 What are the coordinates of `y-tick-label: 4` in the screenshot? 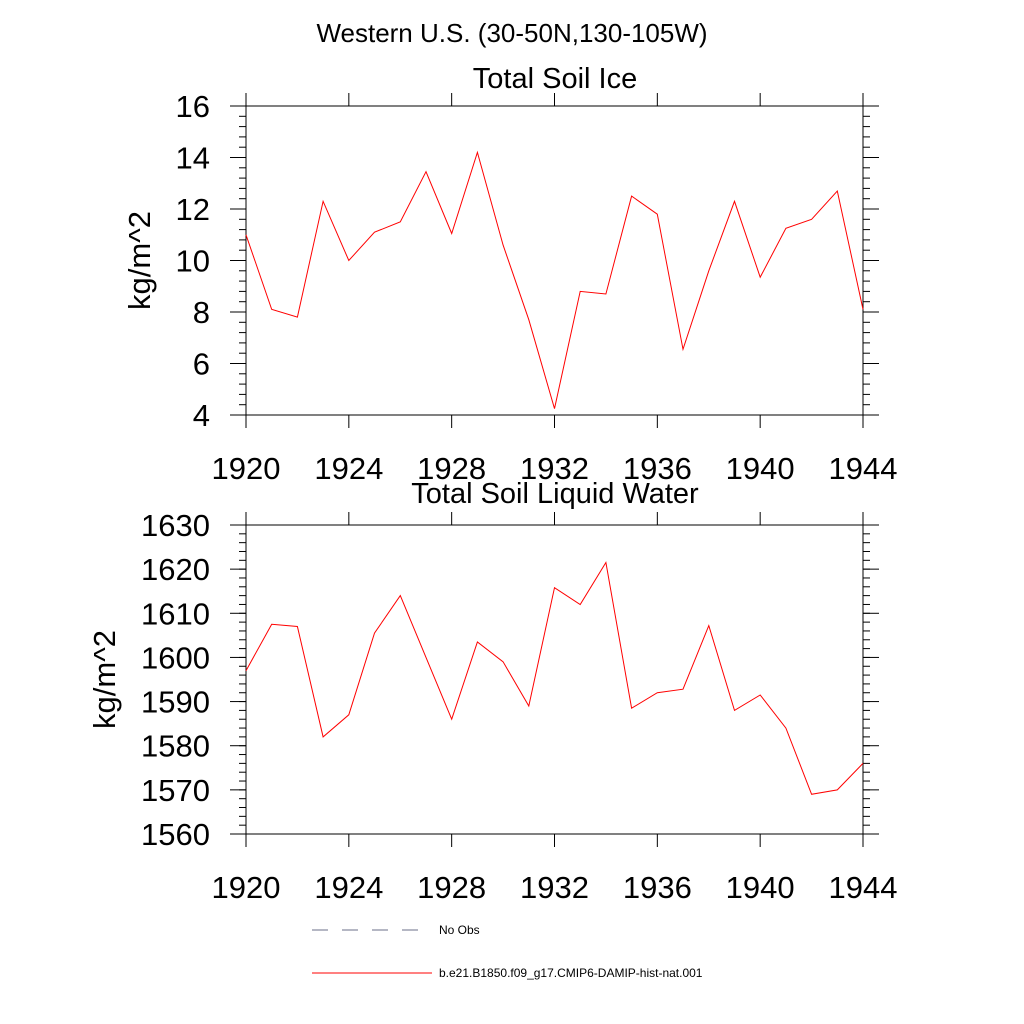 It's located at (201, 415).